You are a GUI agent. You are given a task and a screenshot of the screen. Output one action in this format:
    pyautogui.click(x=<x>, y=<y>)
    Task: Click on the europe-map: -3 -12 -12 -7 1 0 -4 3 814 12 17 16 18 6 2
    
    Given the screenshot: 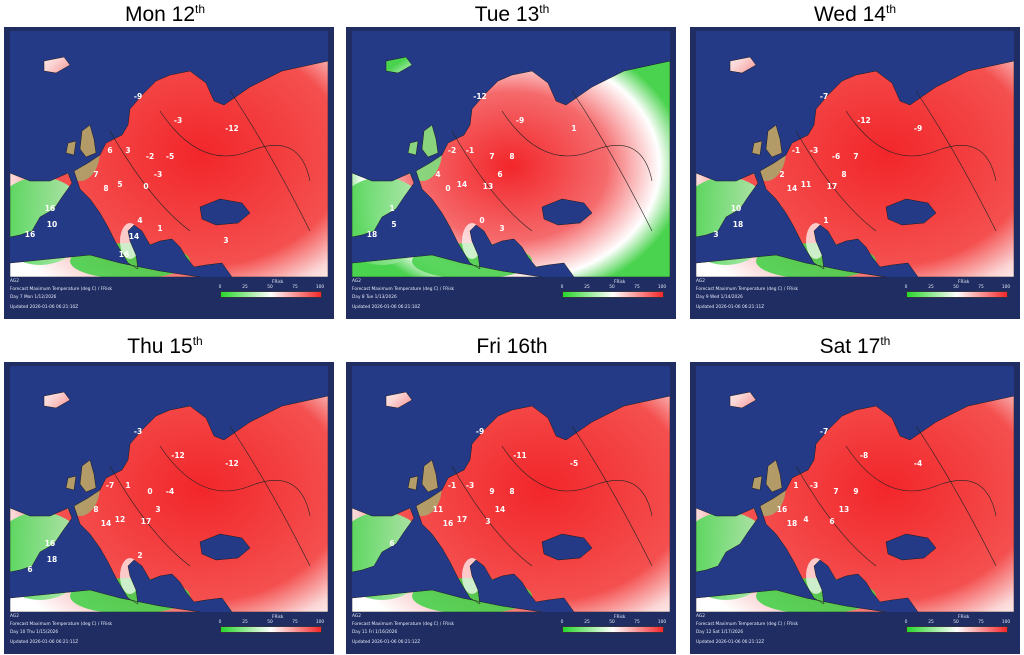 What is the action you would take?
    pyautogui.click(x=169, y=489)
    